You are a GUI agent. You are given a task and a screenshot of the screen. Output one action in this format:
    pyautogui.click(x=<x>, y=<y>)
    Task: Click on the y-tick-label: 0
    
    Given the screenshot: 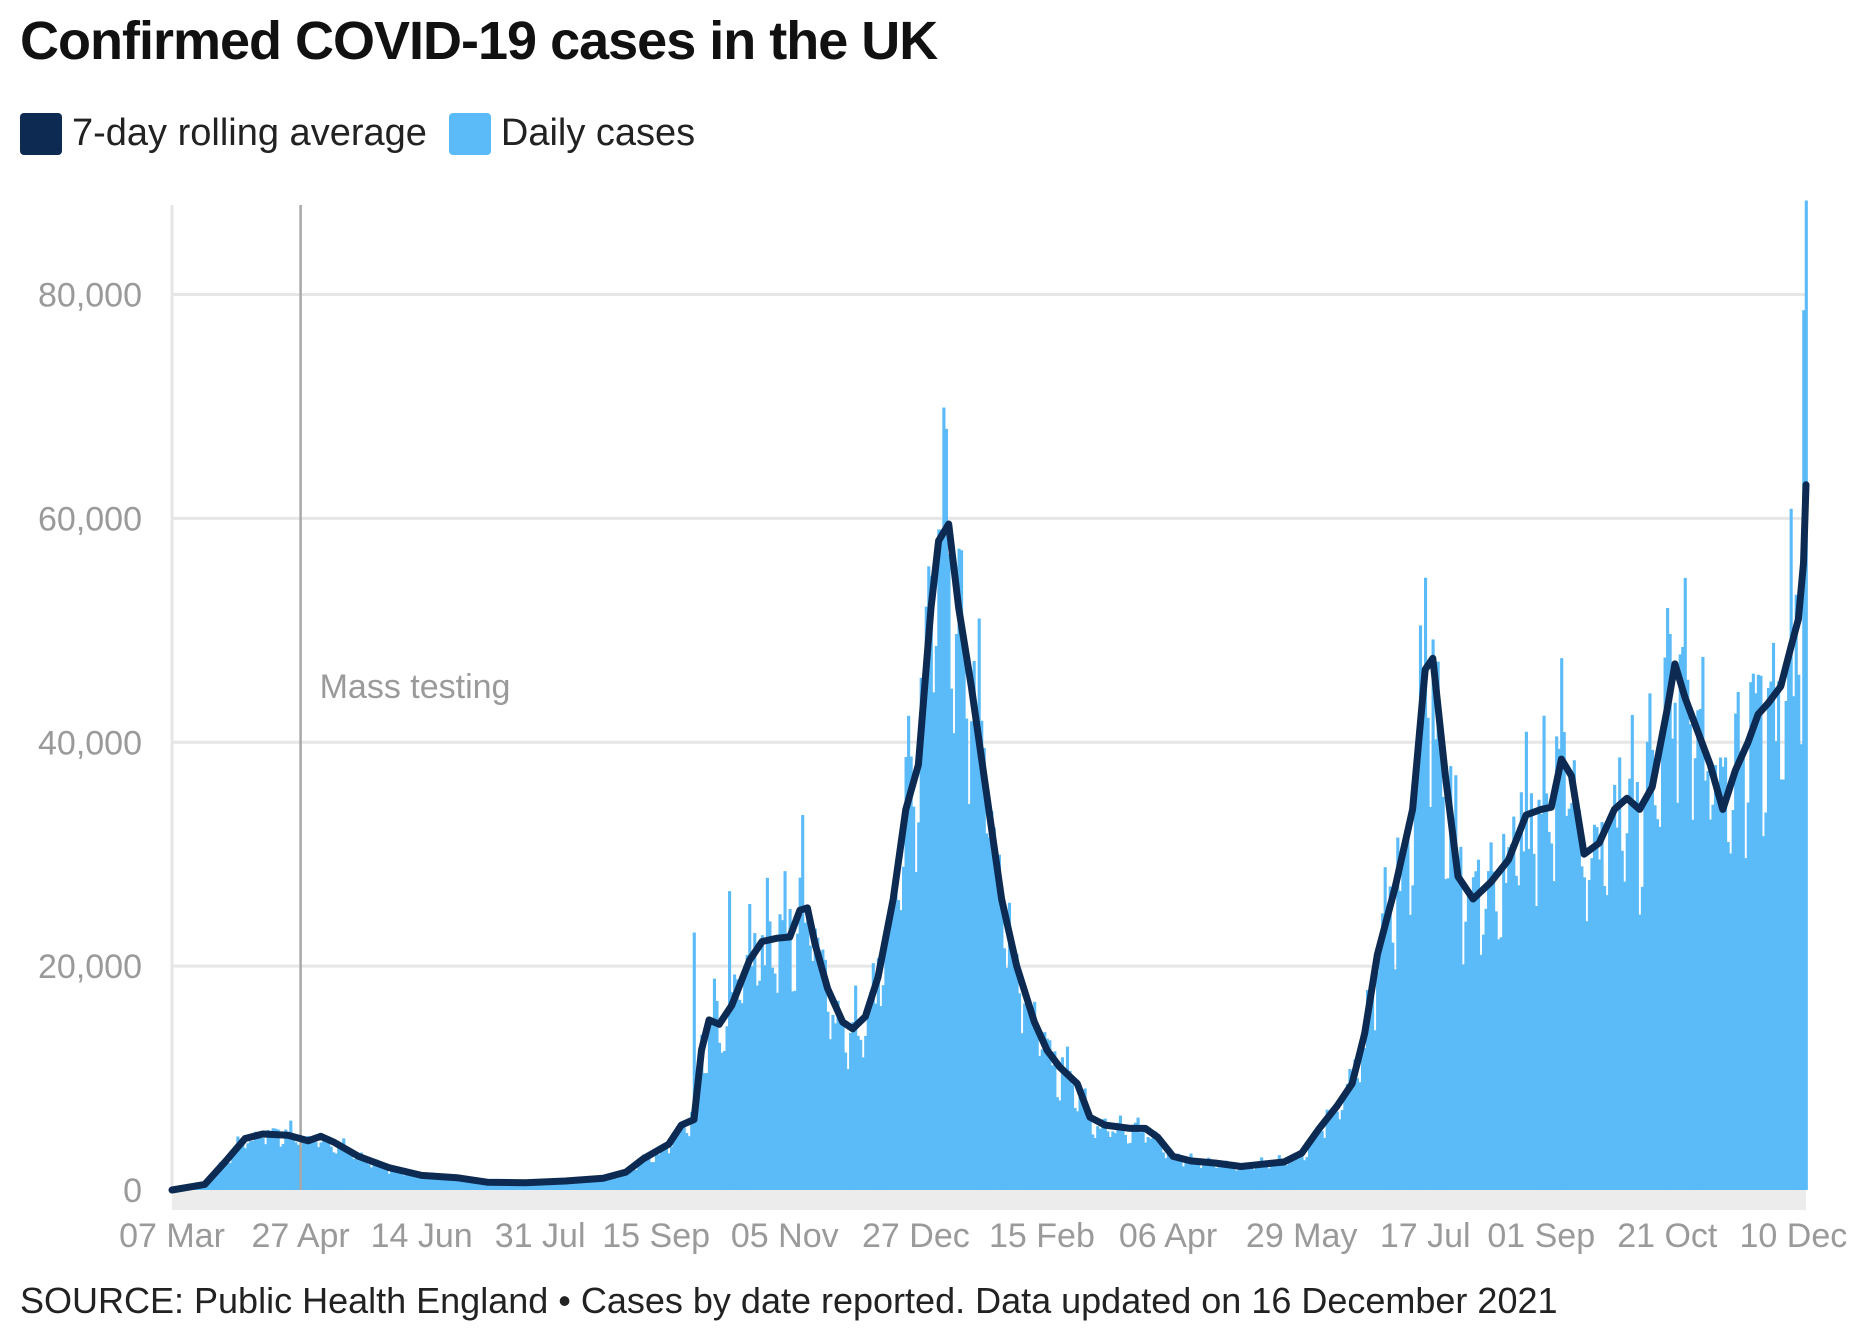 What is the action you would take?
    pyautogui.click(x=132, y=1191)
    